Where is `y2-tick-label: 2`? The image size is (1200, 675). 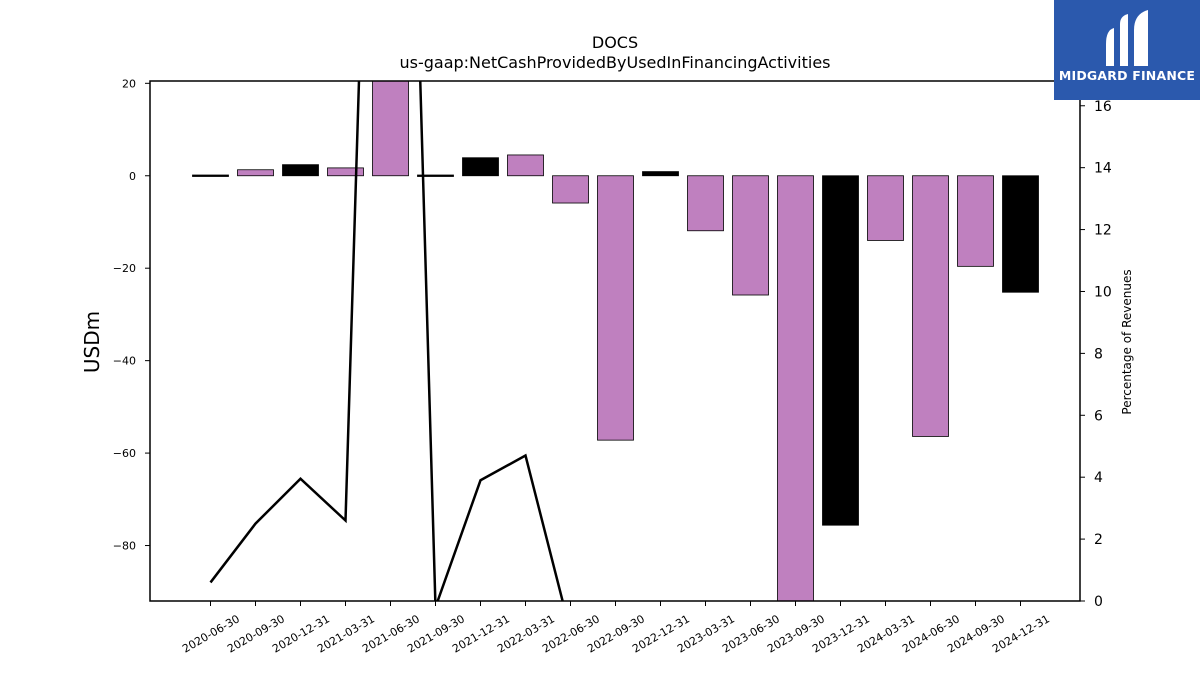 y2-tick-label: 2 is located at coordinates (1098, 540).